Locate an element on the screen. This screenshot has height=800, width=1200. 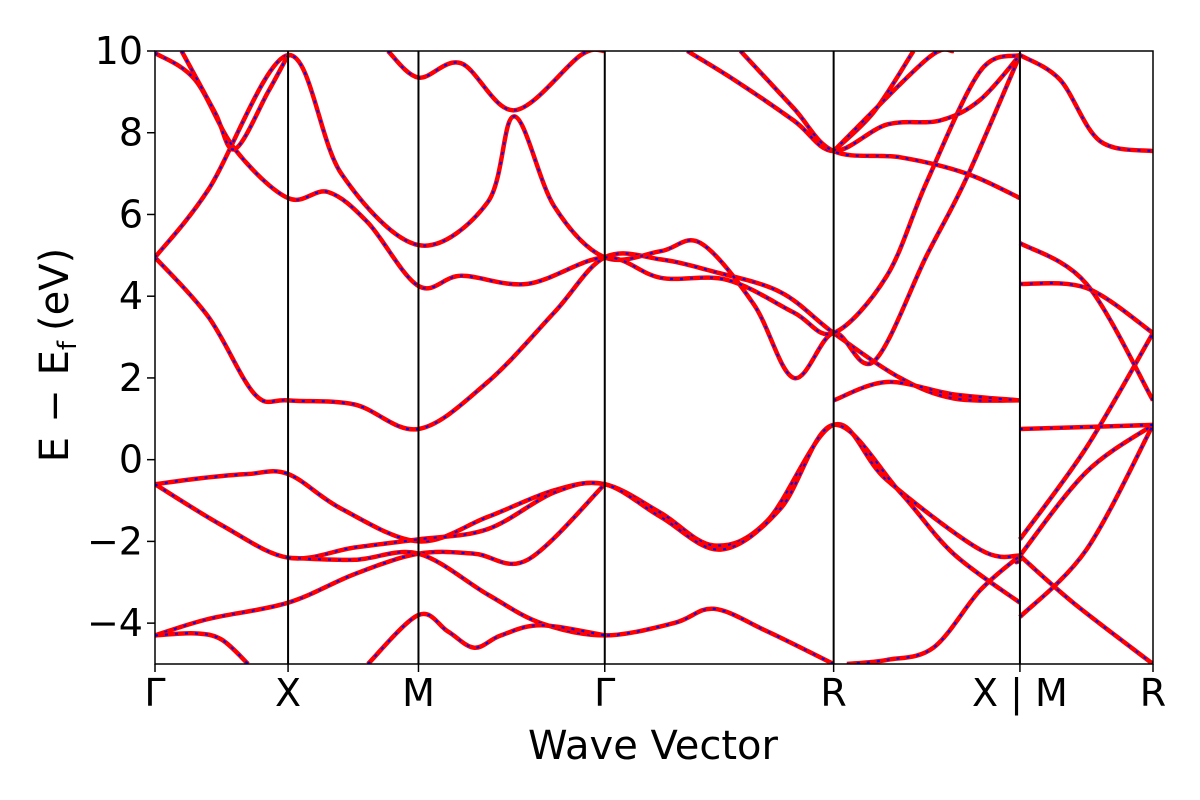
y-tick-label-0: −4 is located at coordinates (115, 623).